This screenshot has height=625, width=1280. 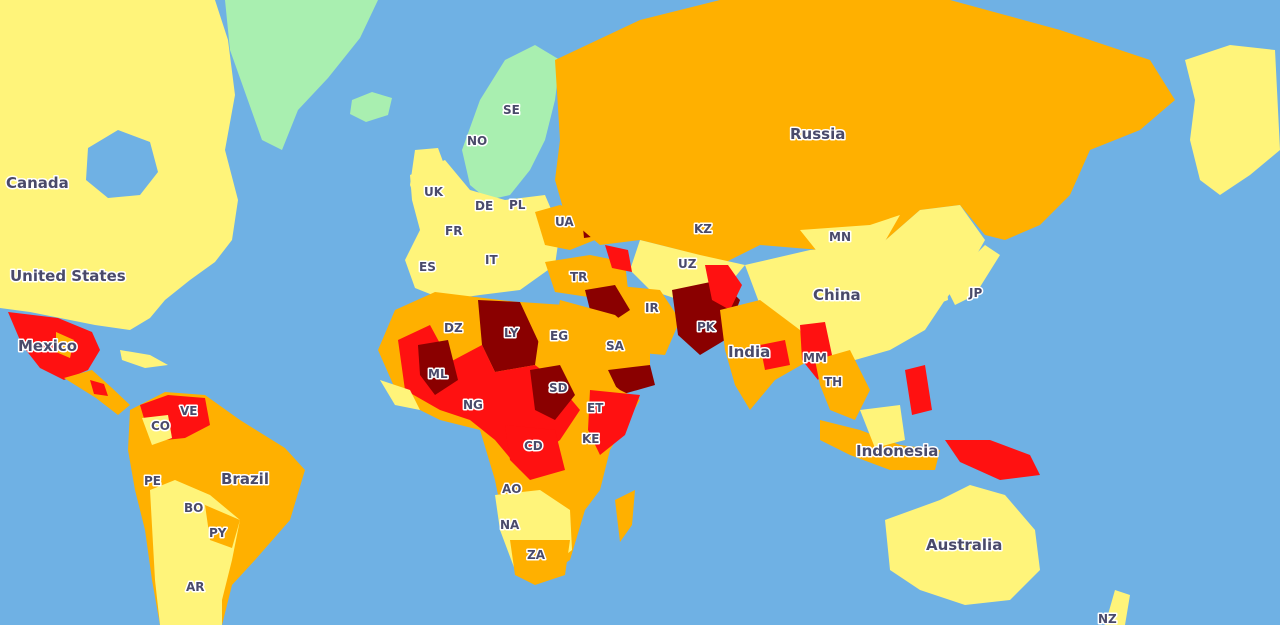 I want to click on region-mexico-medium, so click(x=65, y=345).